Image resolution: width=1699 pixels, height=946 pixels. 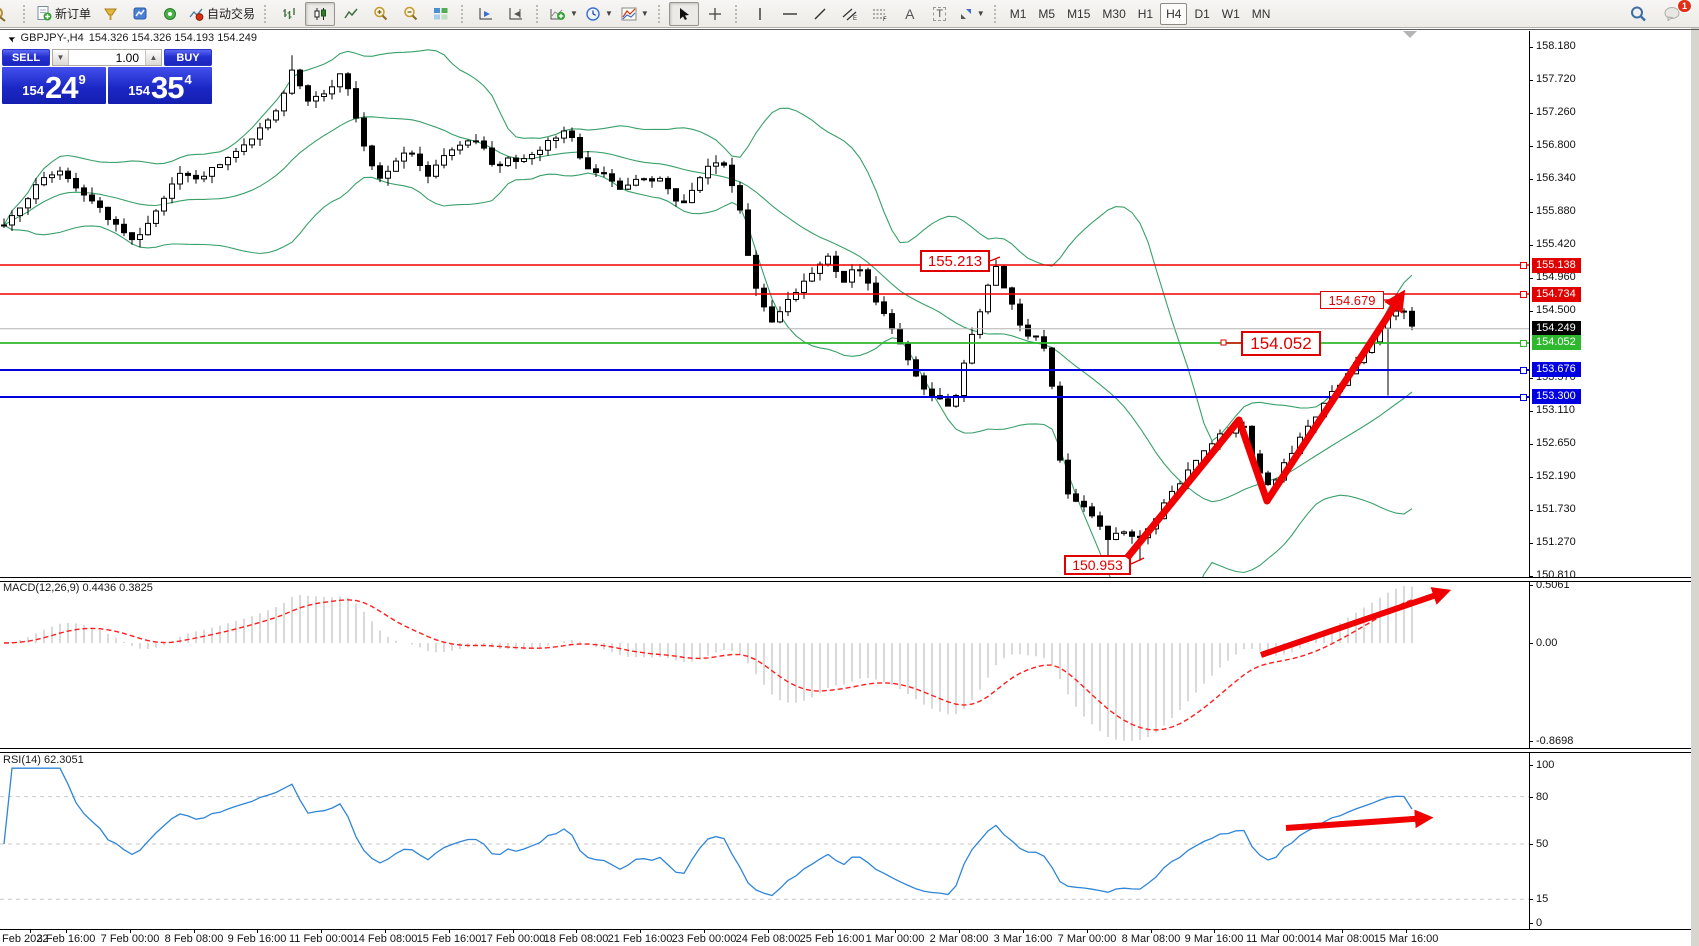 I want to click on tab-timeframe-m1: M1, so click(x=1018, y=13).